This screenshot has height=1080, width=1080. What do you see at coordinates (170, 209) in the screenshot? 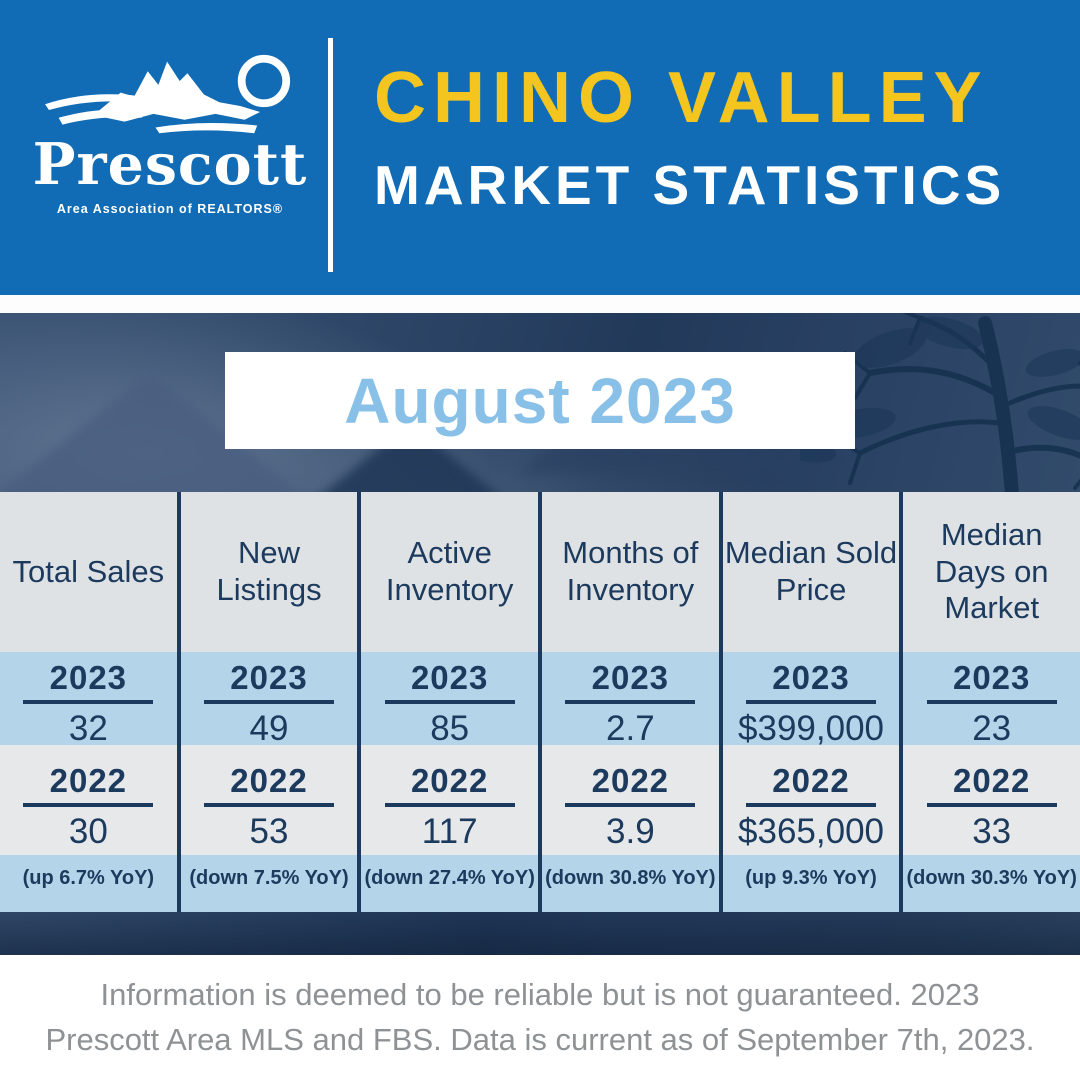
I see `logo-tagline: Area Association of REALTORS®` at bounding box center [170, 209].